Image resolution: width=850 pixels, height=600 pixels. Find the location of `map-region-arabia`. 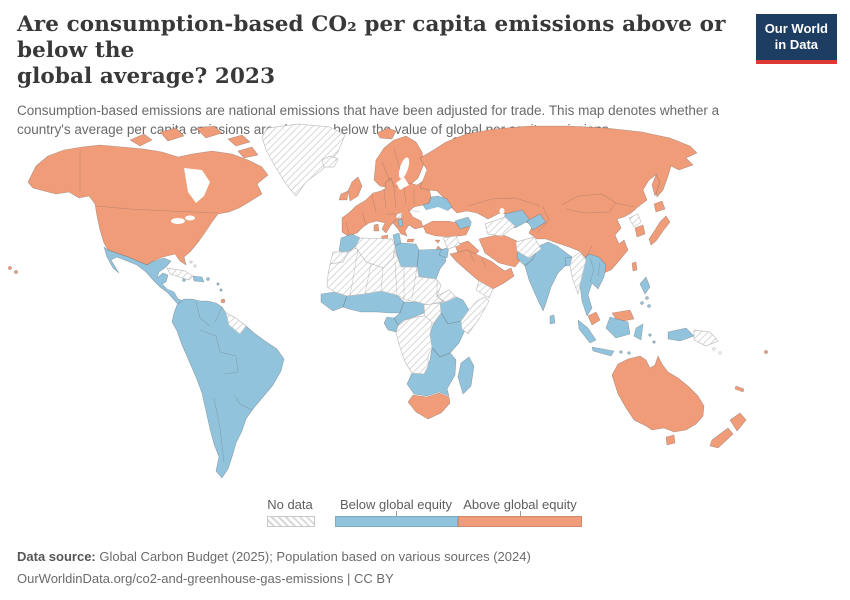

map-region-arabia is located at coordinates (482, 269).